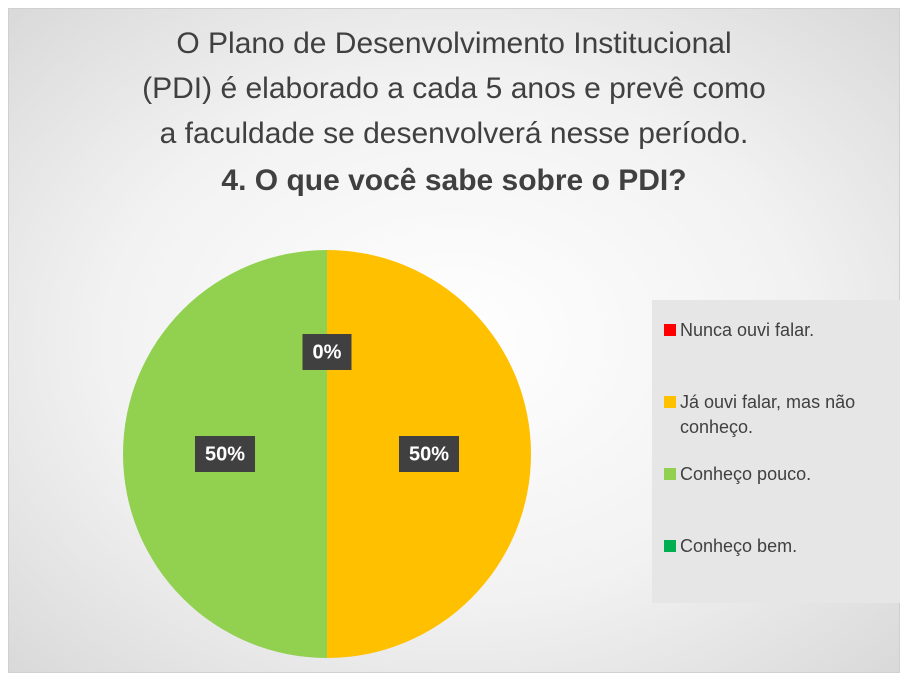 This screenshot has height=681, width=908. I want to click on legend-label: Conheço bem., so click(739, 546).